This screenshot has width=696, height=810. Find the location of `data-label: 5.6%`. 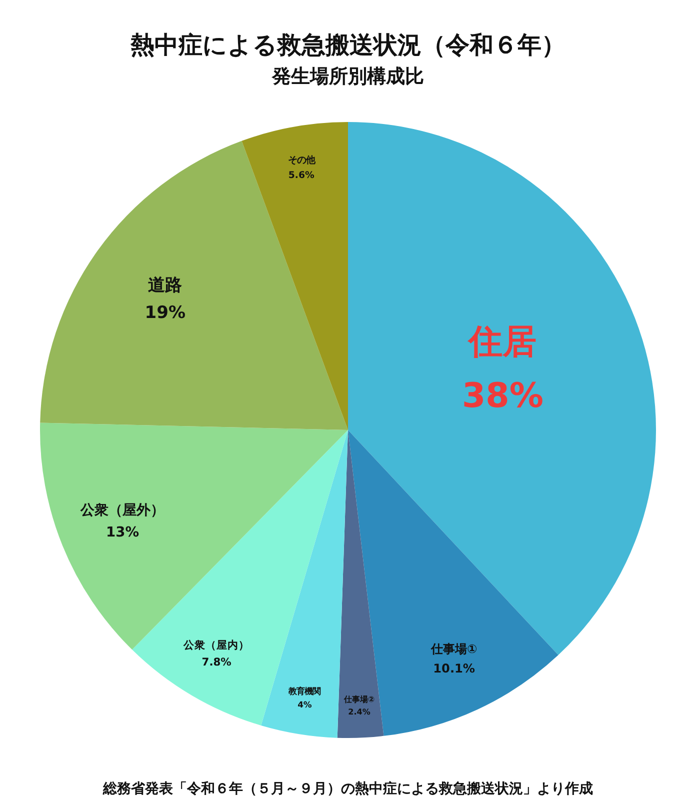

data-label: 5.6% is located at coordinates (301, 175).